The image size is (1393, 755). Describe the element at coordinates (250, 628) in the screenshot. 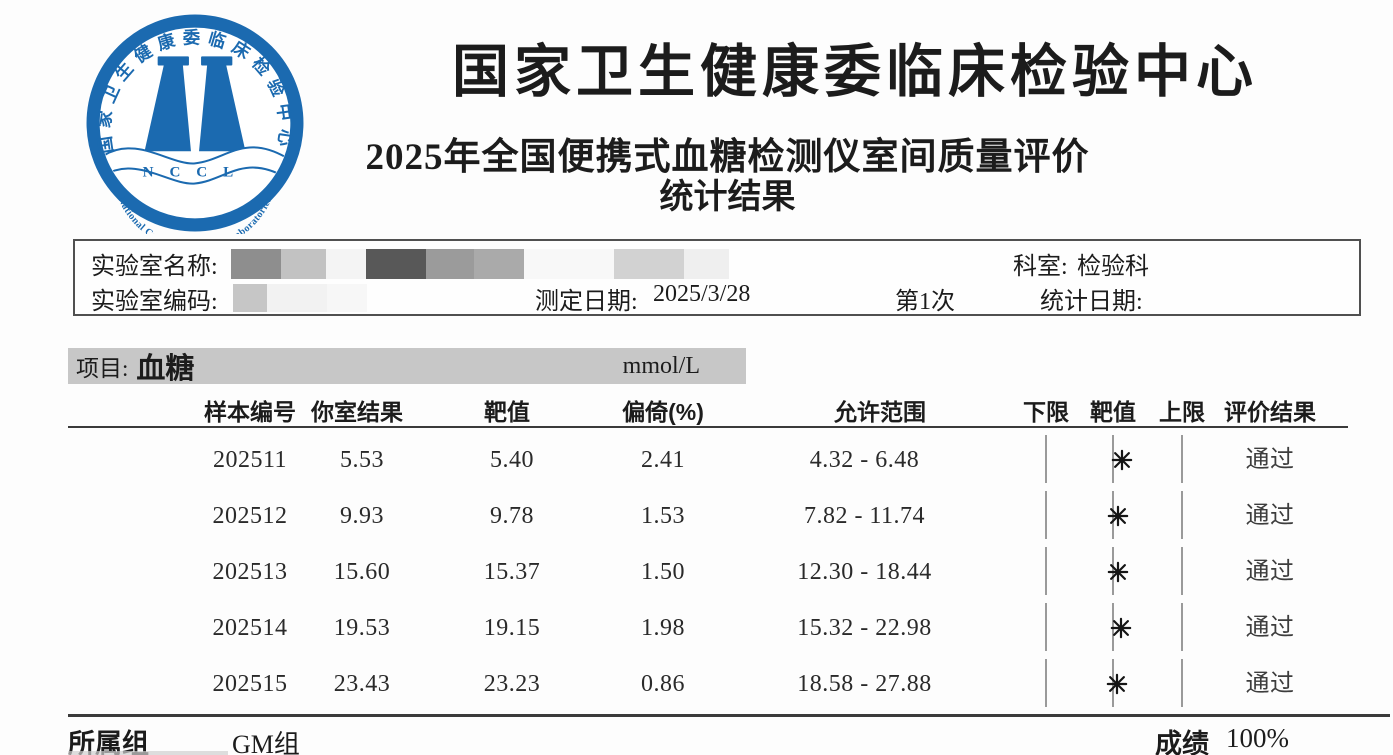

I see `sample-id: 202514` at that location.